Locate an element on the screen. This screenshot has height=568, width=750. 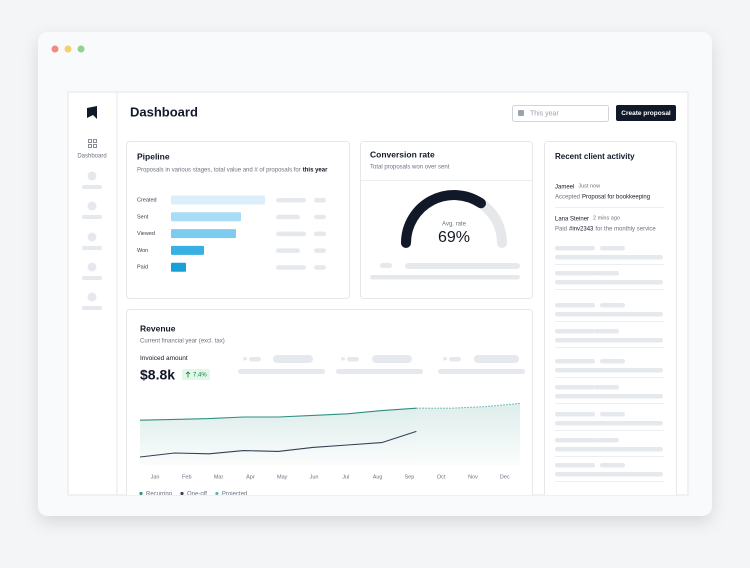
activity-rest: for the monthly service is located at coordinates (625, 229).